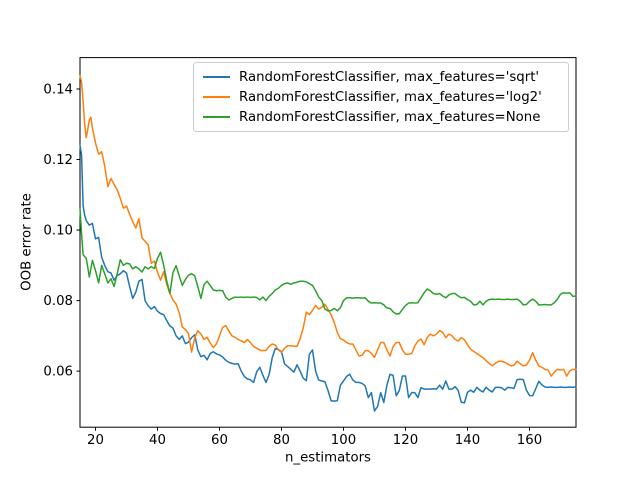 The width and height of the screenshot is (640, 480). What do you see at coordinates (58, 160) in the screenshot?
I see `y-tick-label: 0.12` at bounding box center [58, 160].